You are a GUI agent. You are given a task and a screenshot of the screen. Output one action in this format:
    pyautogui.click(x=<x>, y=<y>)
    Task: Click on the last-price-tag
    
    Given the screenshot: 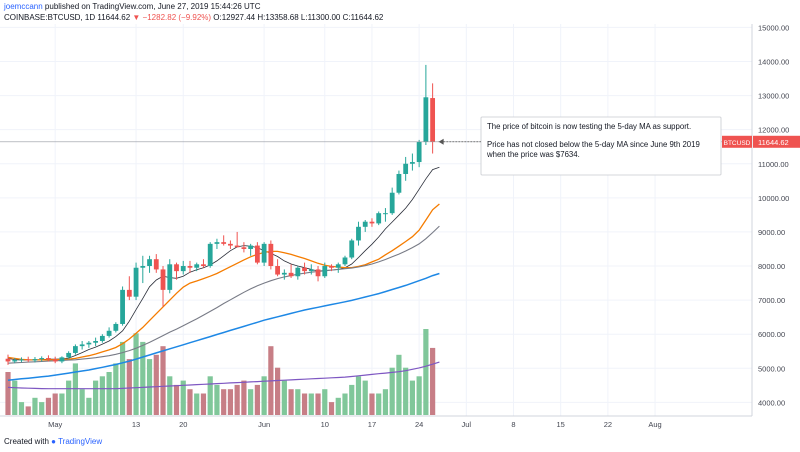 What is the action you would take?
    pyautogui.click(x=776, y=141)
    